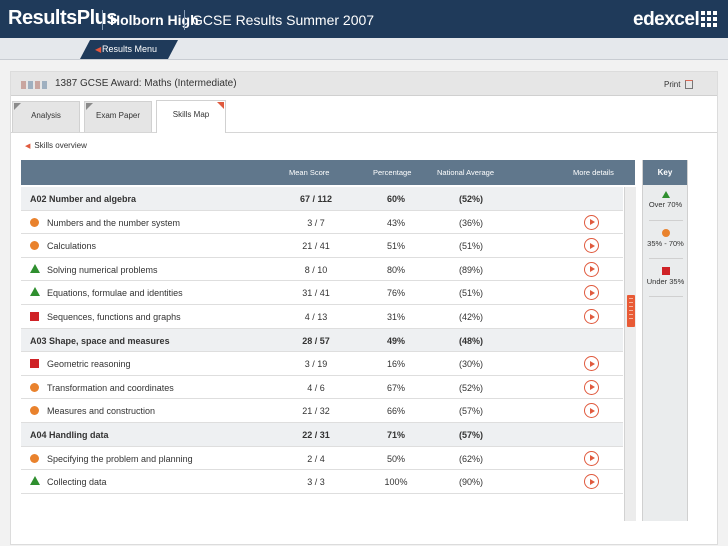 This screenshot has height=546, width=728. I want to click on more-details-header: More details, so click(593, 172).